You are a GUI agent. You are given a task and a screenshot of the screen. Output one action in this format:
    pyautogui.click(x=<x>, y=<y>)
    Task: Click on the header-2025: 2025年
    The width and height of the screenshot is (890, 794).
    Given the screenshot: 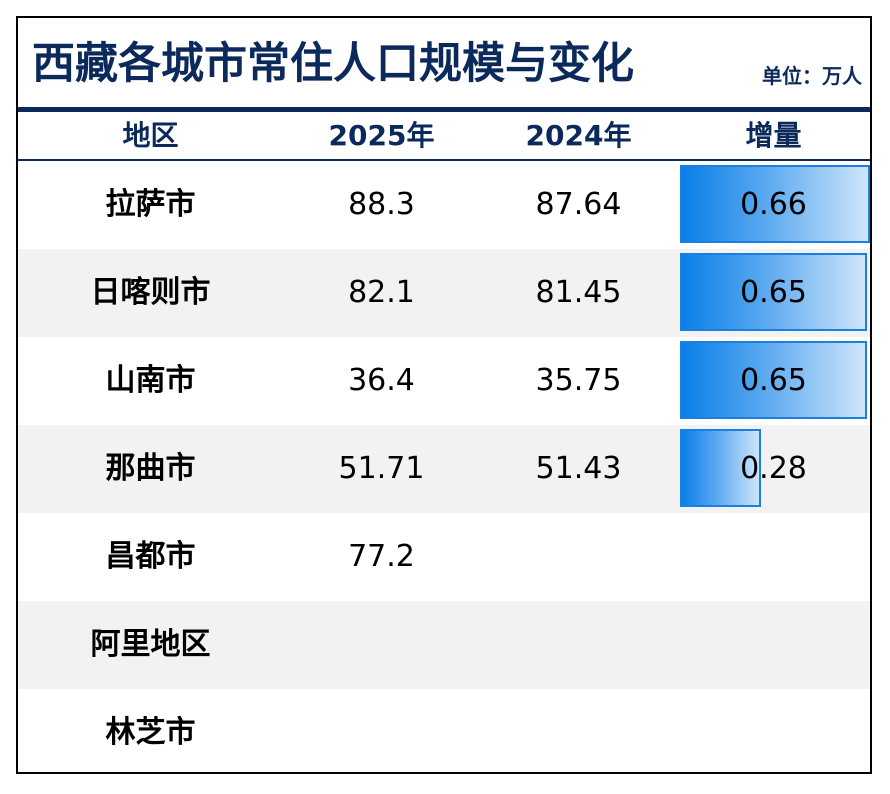 What is the action you would take?
    pyautogui.click(x=381, y=135)
    